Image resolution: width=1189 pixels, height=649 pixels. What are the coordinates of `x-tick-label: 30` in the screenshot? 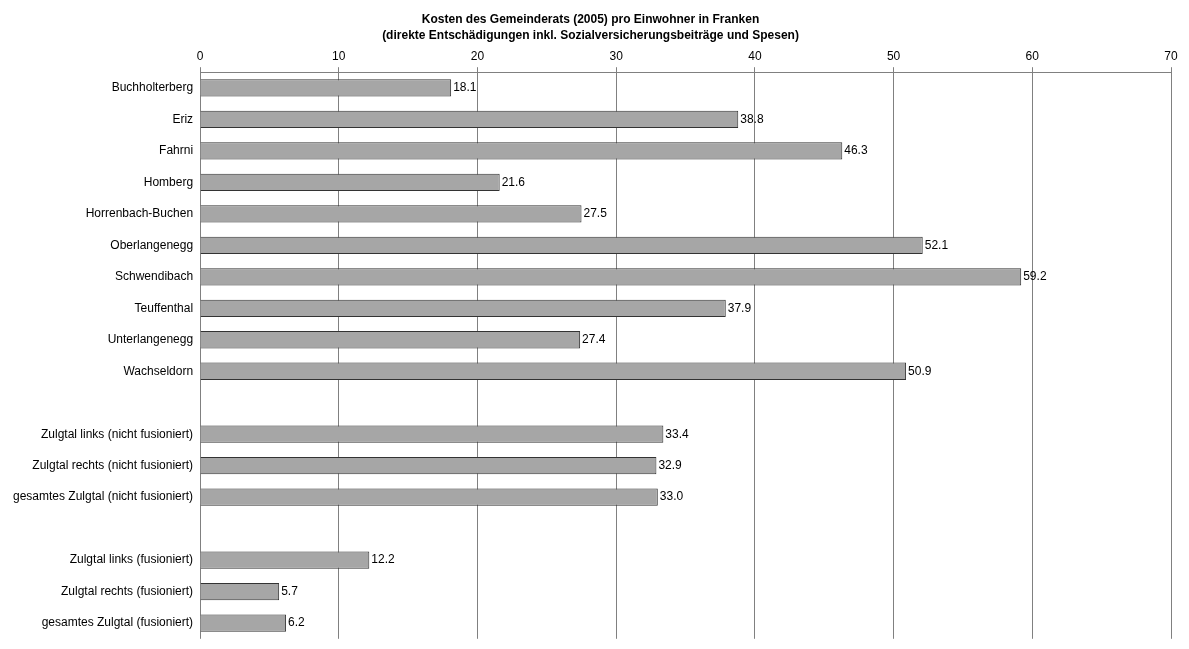 It's located at (616, 56).